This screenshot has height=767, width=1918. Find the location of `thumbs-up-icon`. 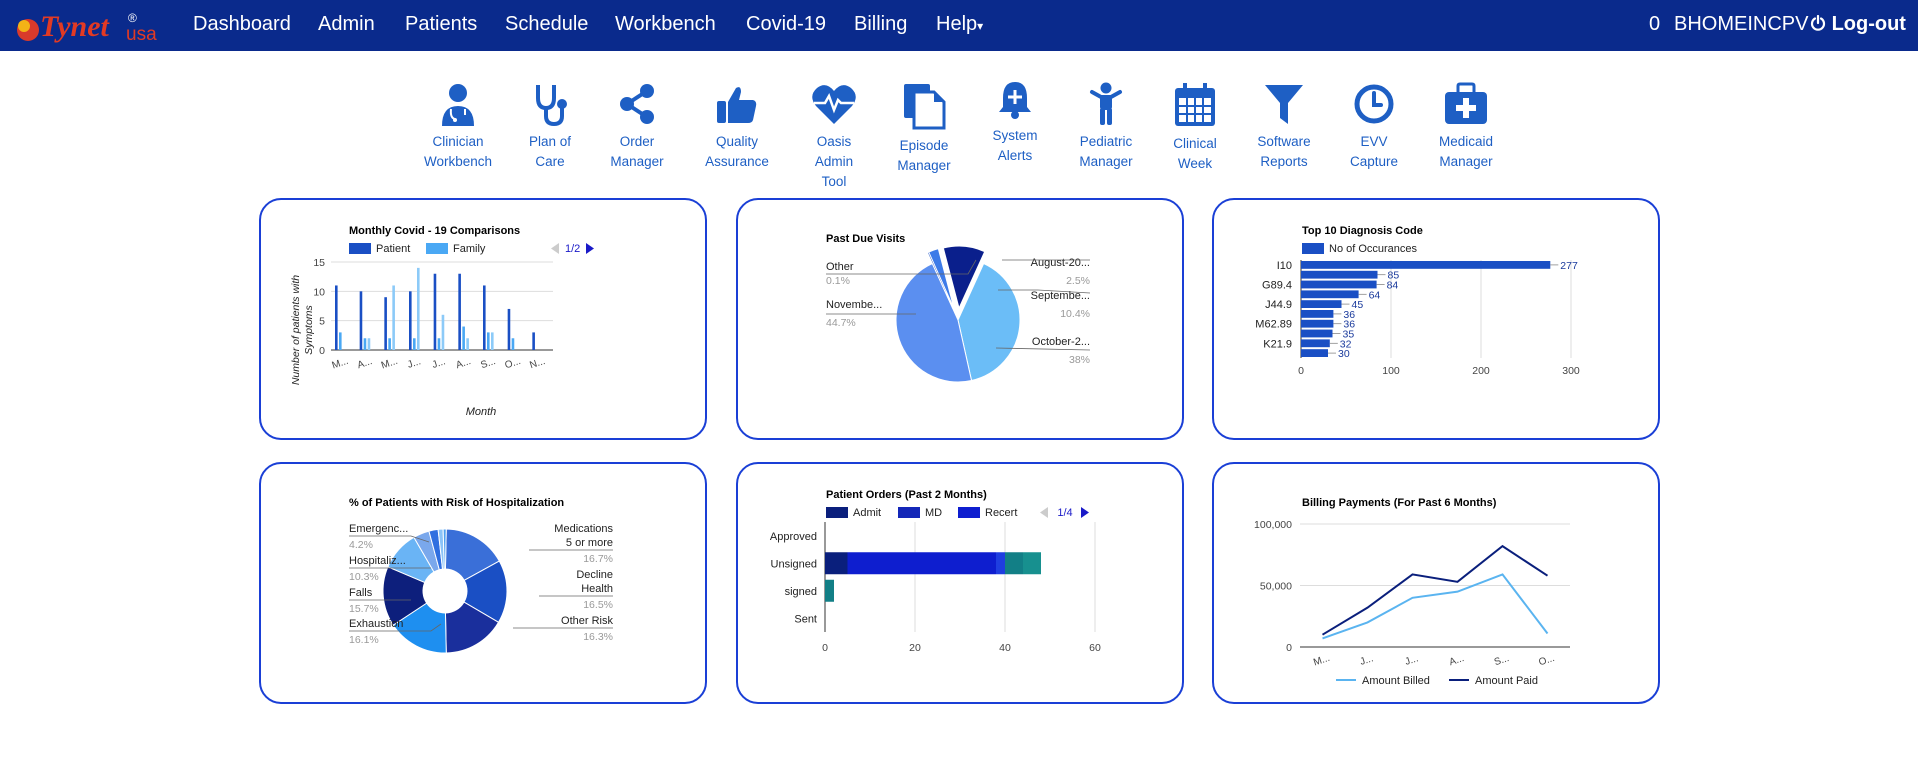

thumbs-up-icon is located at coordinates (737, 105).